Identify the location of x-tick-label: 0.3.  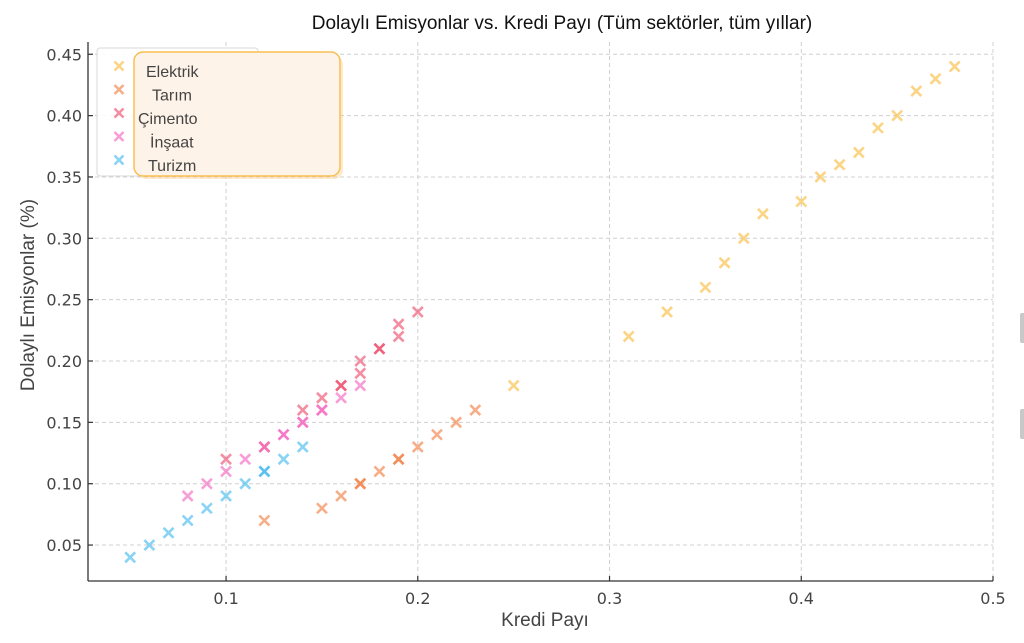
(609, 598).